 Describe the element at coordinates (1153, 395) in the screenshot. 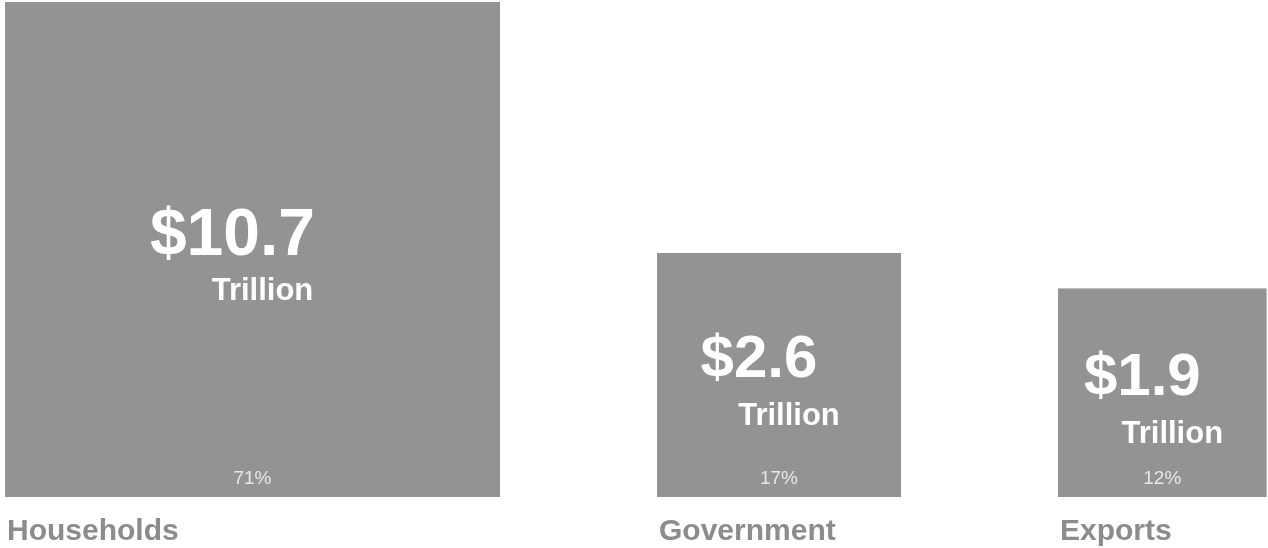

I see `data-label: $1.9 Trillion` at that location.